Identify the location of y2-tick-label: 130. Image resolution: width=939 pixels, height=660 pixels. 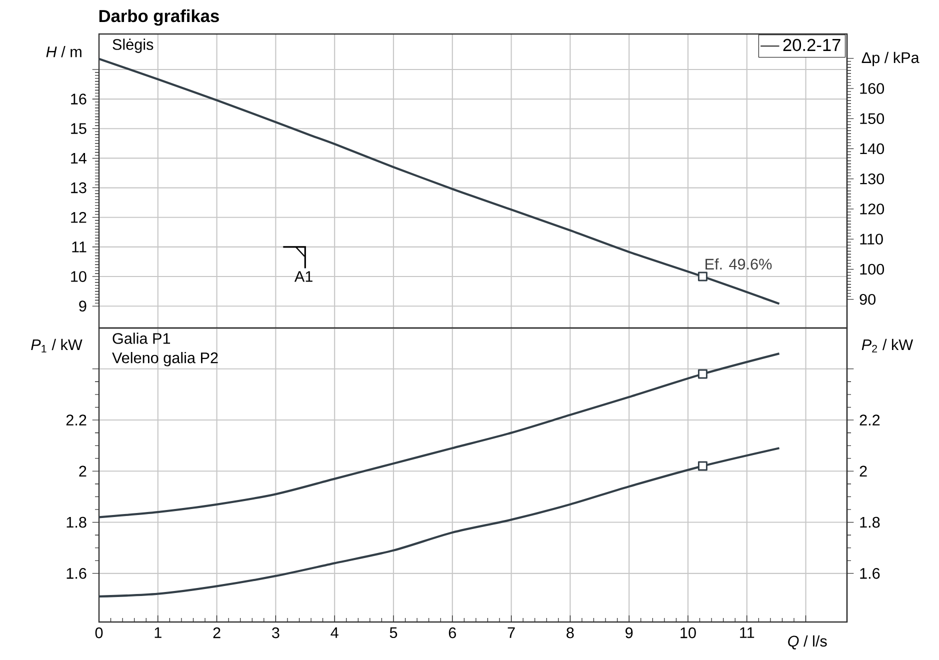
(872, 178).